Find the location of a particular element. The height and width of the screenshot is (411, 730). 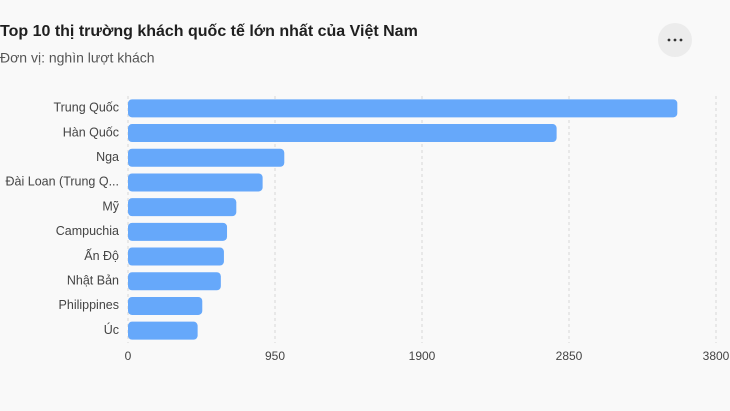

x-tick-label: 3800 is located at coordinates (716, 356).